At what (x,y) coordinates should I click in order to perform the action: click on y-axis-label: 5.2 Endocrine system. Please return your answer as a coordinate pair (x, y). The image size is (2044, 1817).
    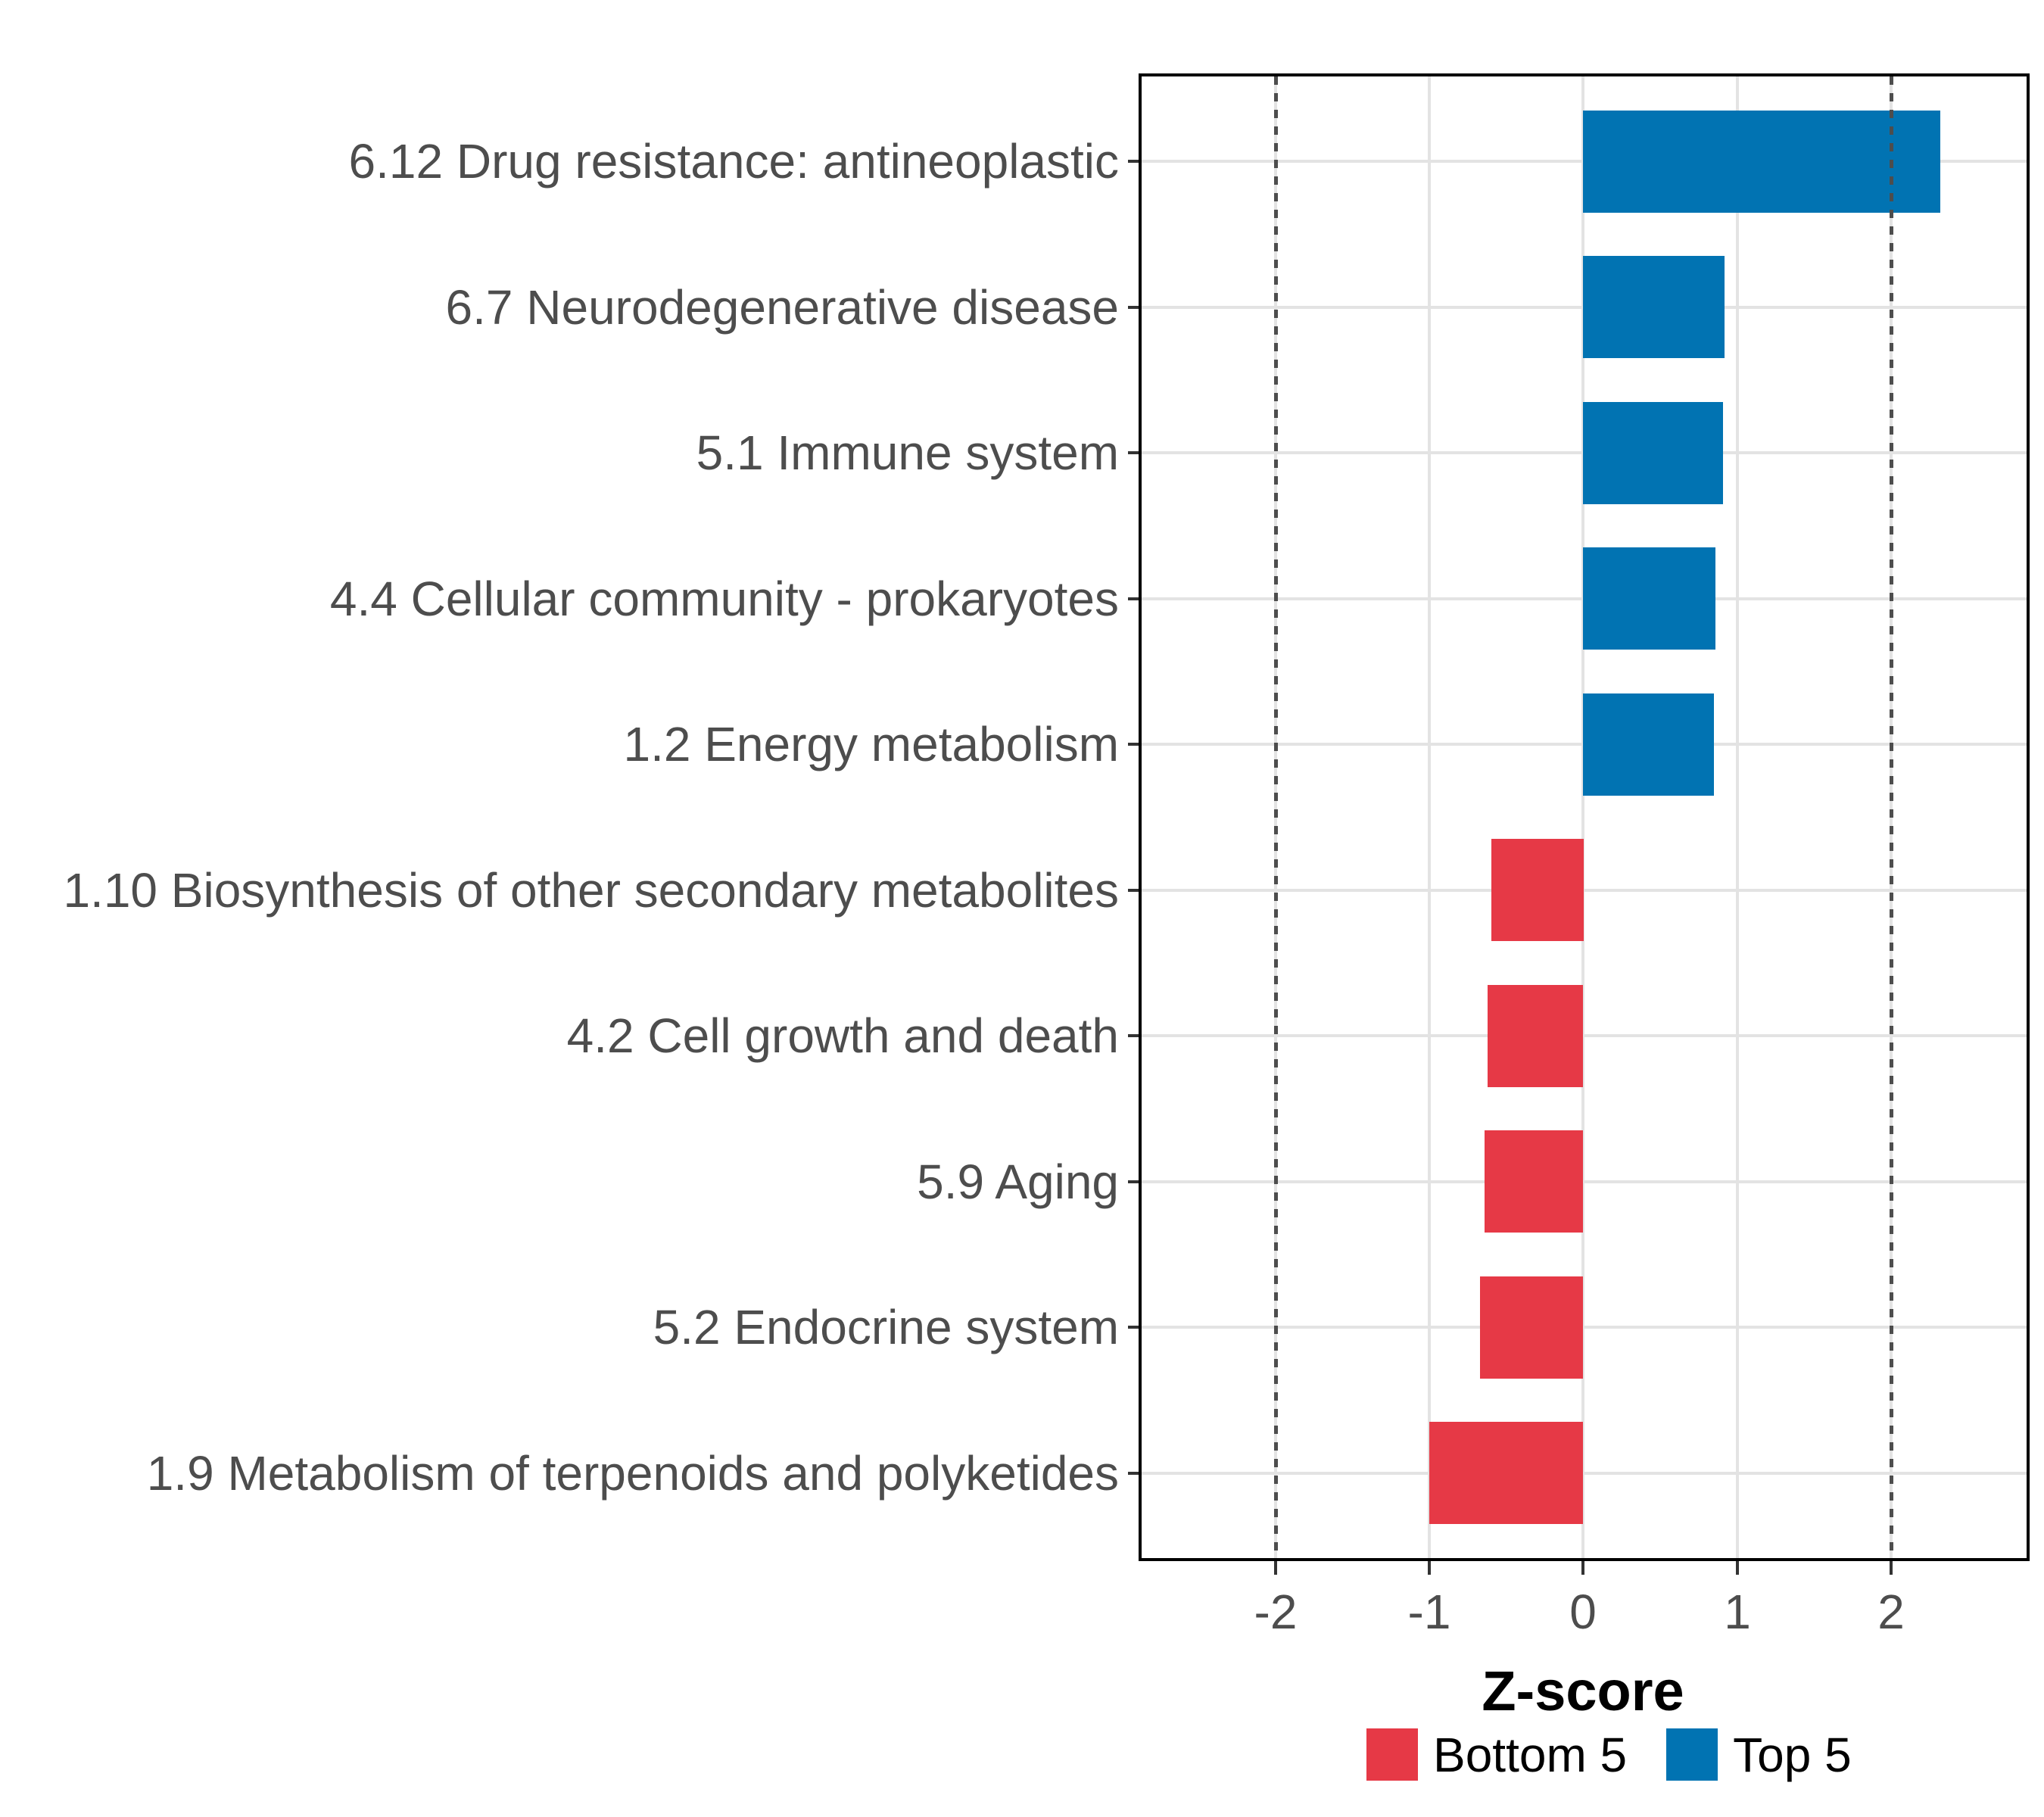
    Looking at the image, I should click on (886, 1327).